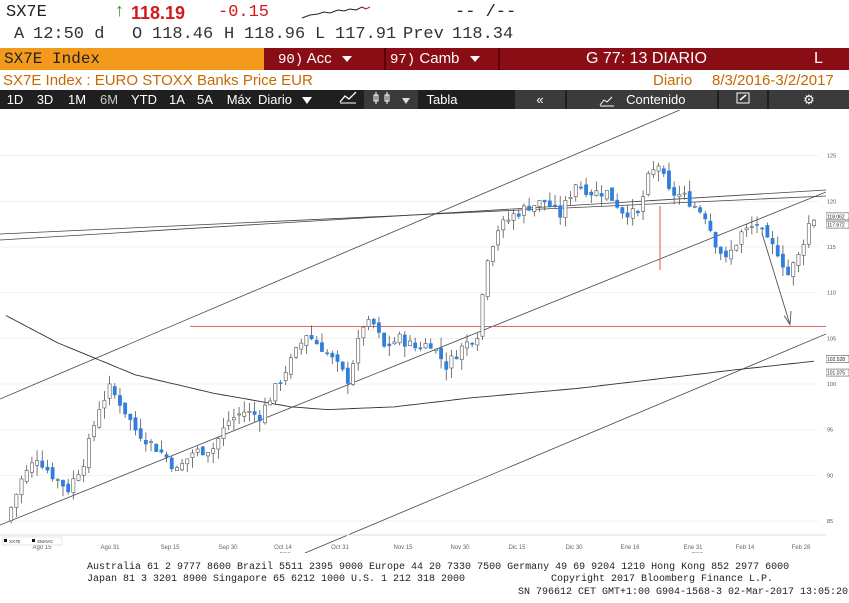 The width and height of the screenshot is (849, 603). I want to click on table-button: Tabla, so click(442, 99).